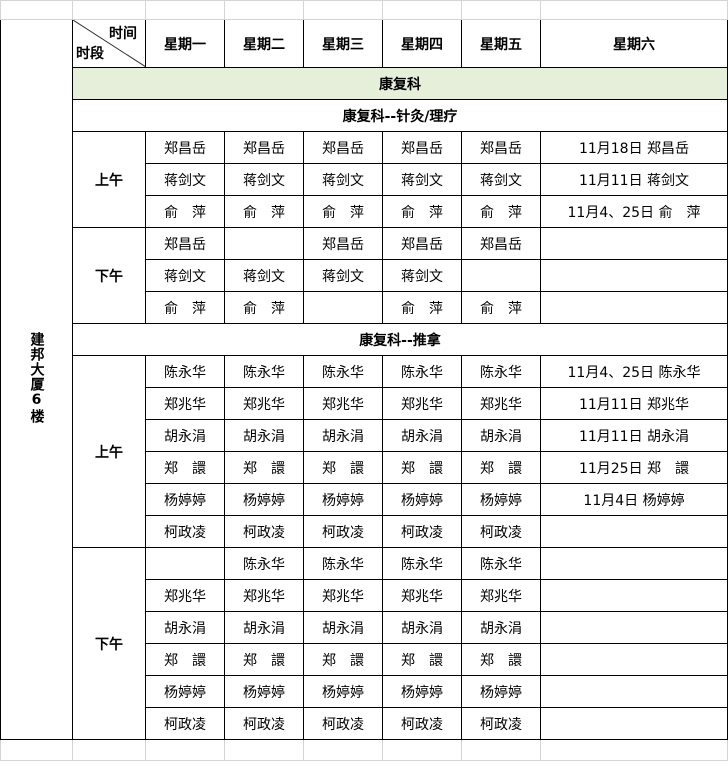  What do you see at coordinates (634, 147) in the screenshot?
I see `schedule-cell: 11月18日 郑昌岳` at bounding box center [634, 147].